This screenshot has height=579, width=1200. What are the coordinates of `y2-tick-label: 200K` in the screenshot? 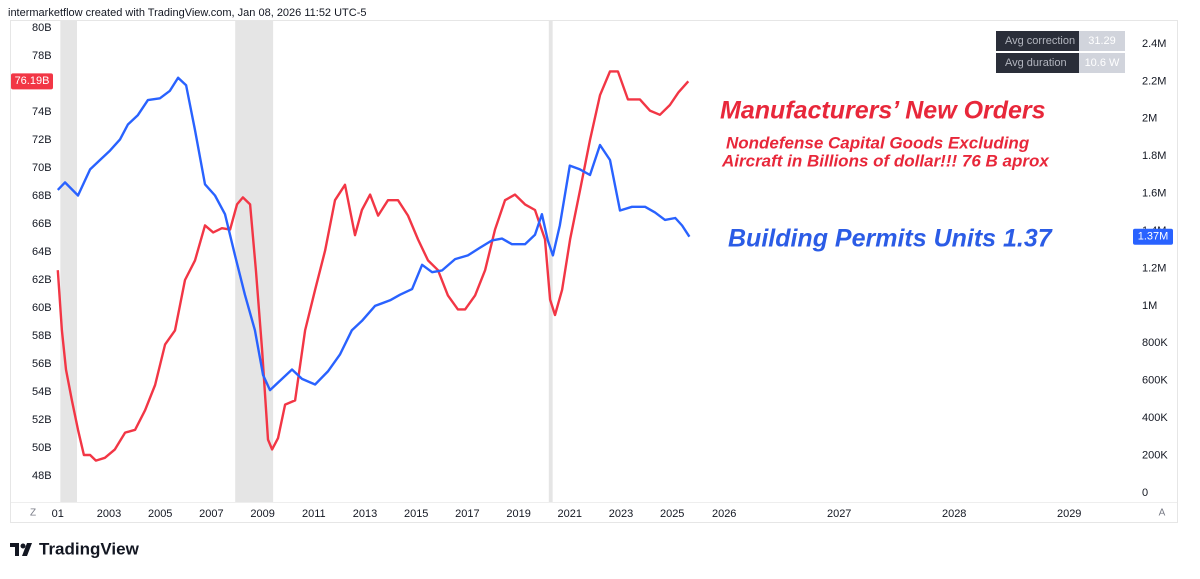 It's located at (1155, 455).